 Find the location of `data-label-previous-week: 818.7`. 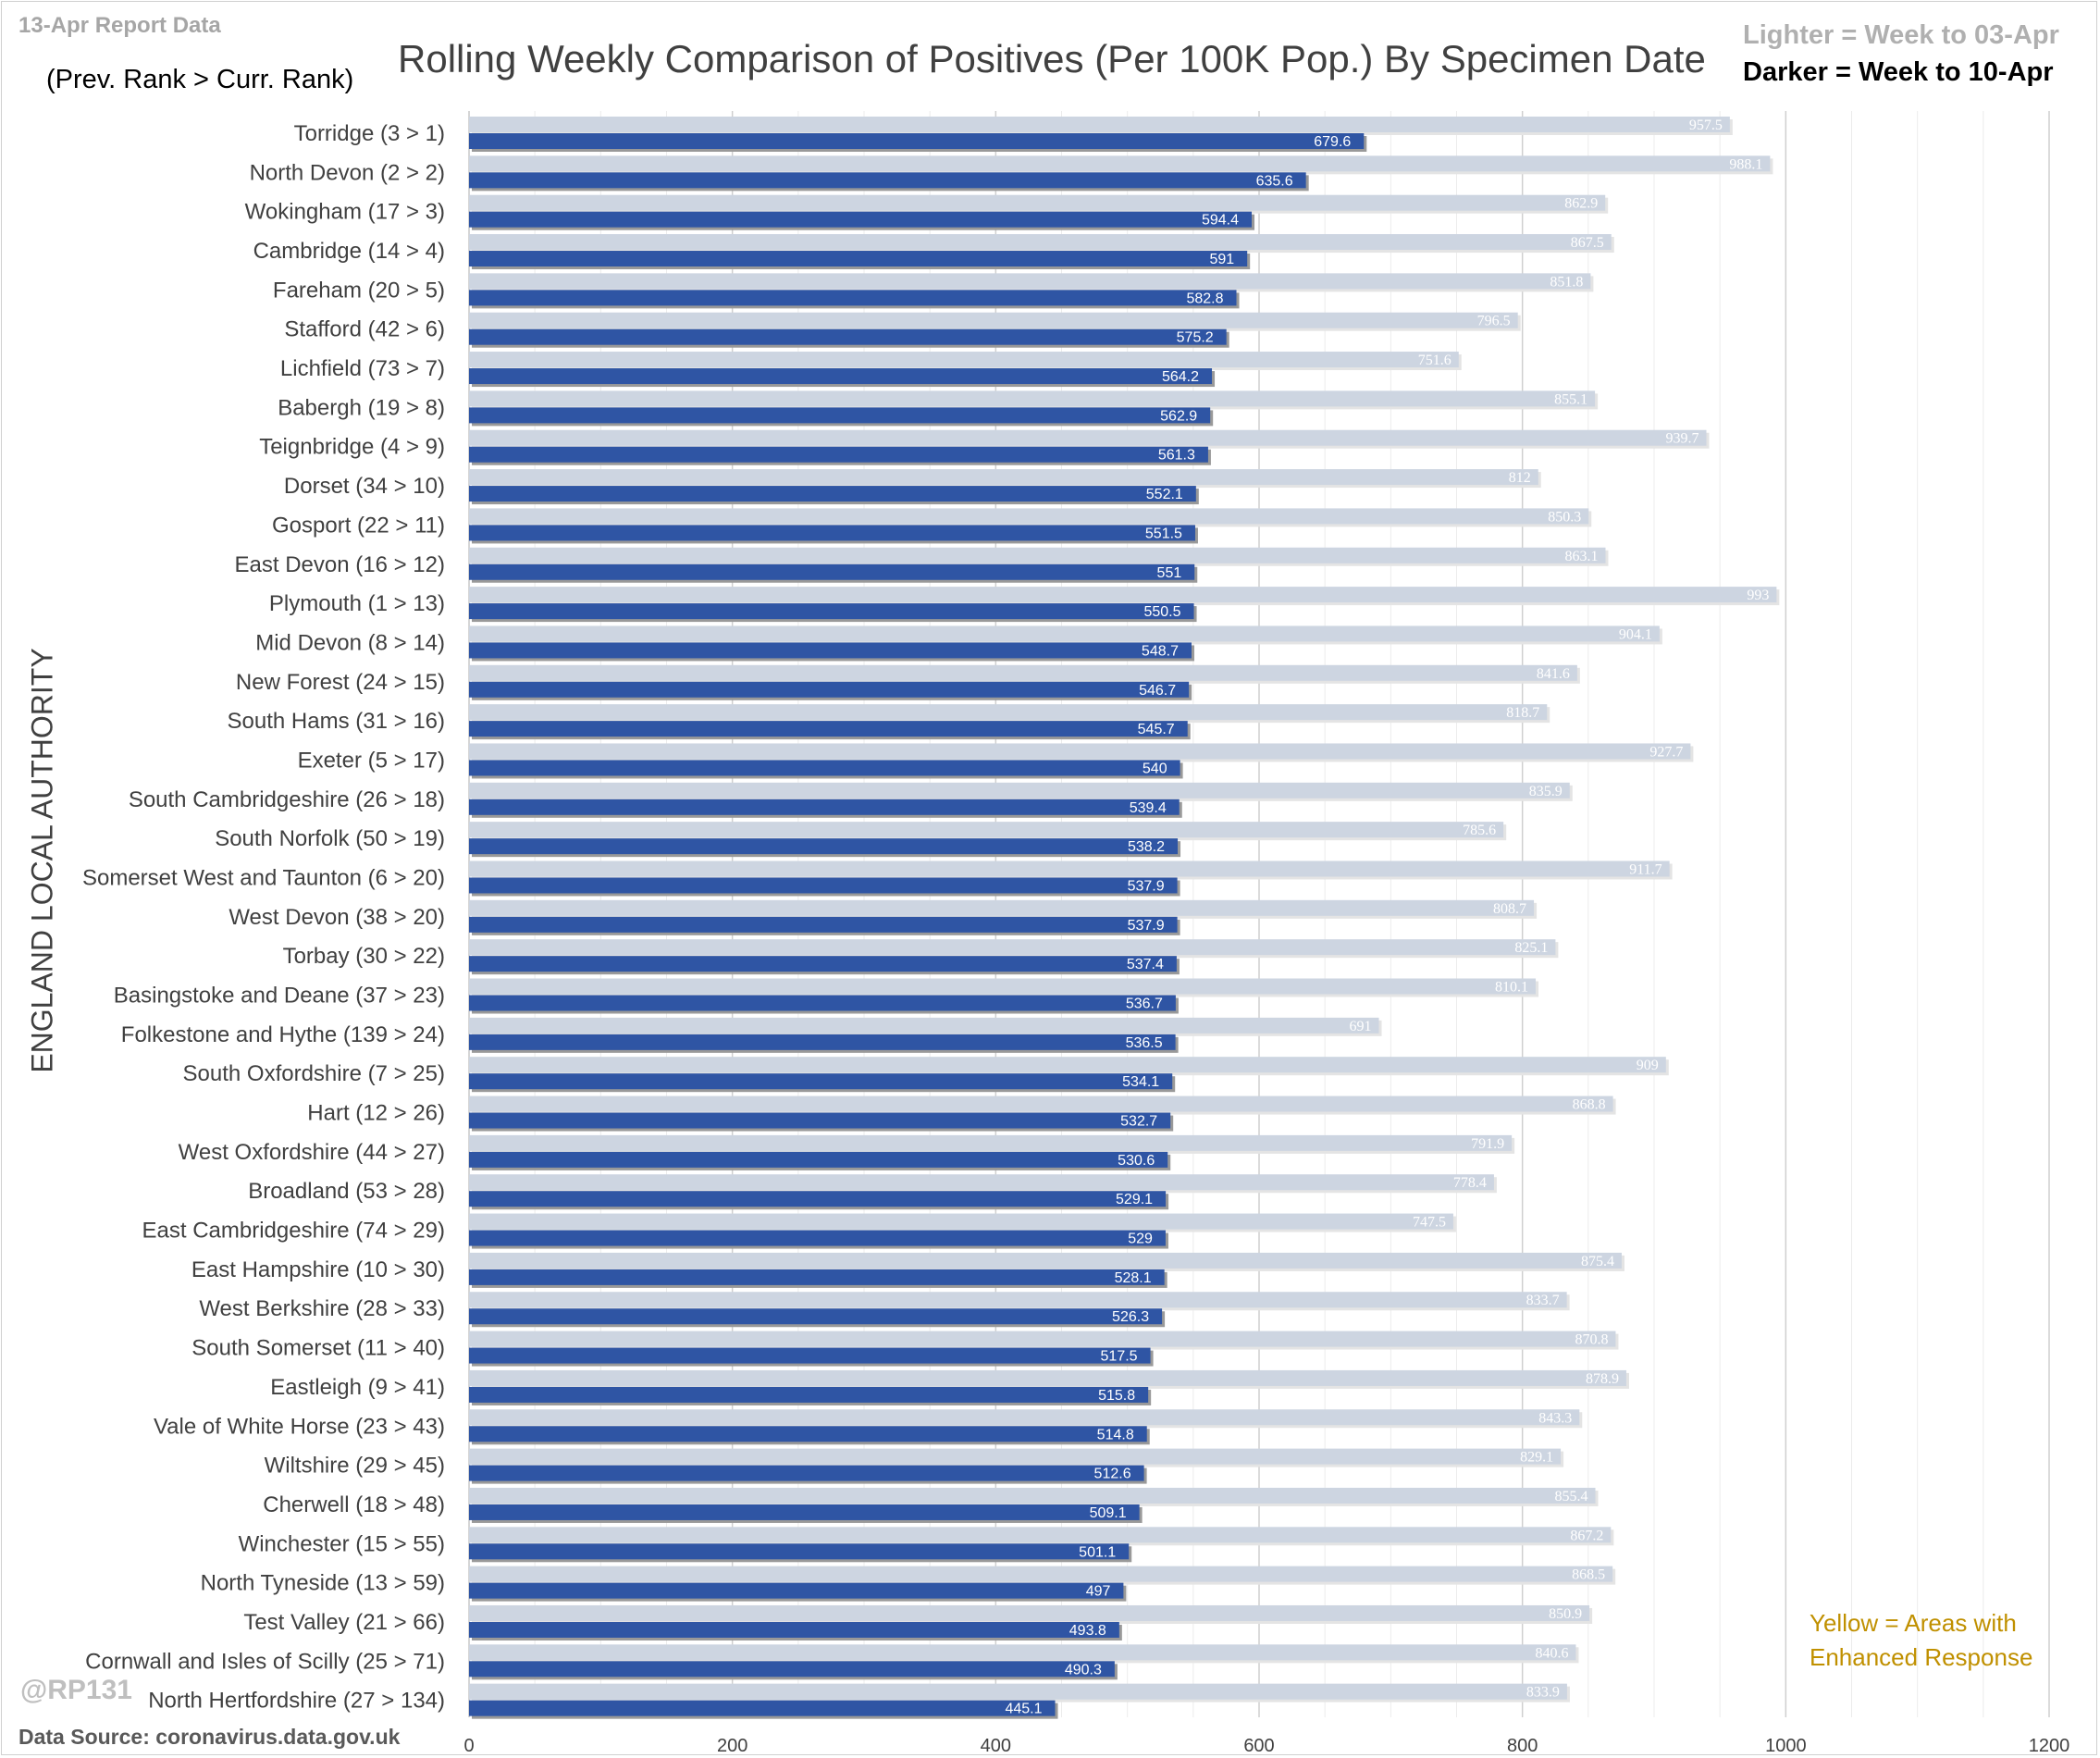

data-label-previous-week: 818.7 is located at coordinates (1522, 713).